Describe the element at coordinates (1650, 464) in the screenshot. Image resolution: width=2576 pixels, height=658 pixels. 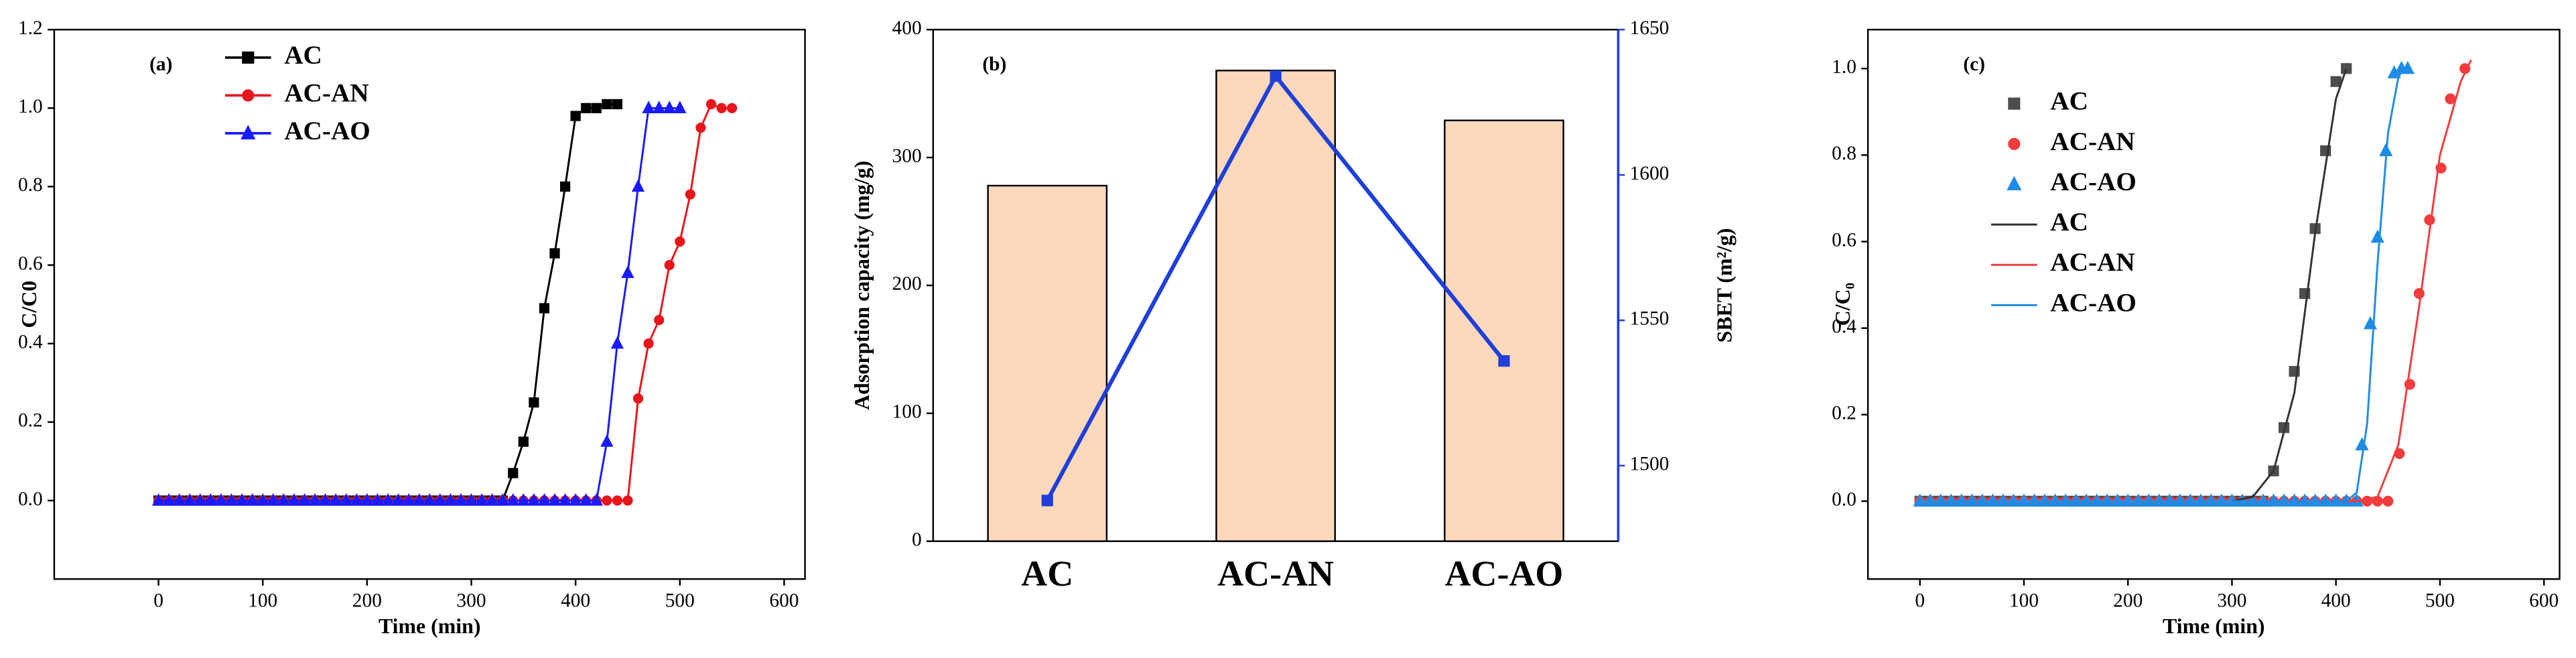
I see `y2-tick-label: 1500` at that location.